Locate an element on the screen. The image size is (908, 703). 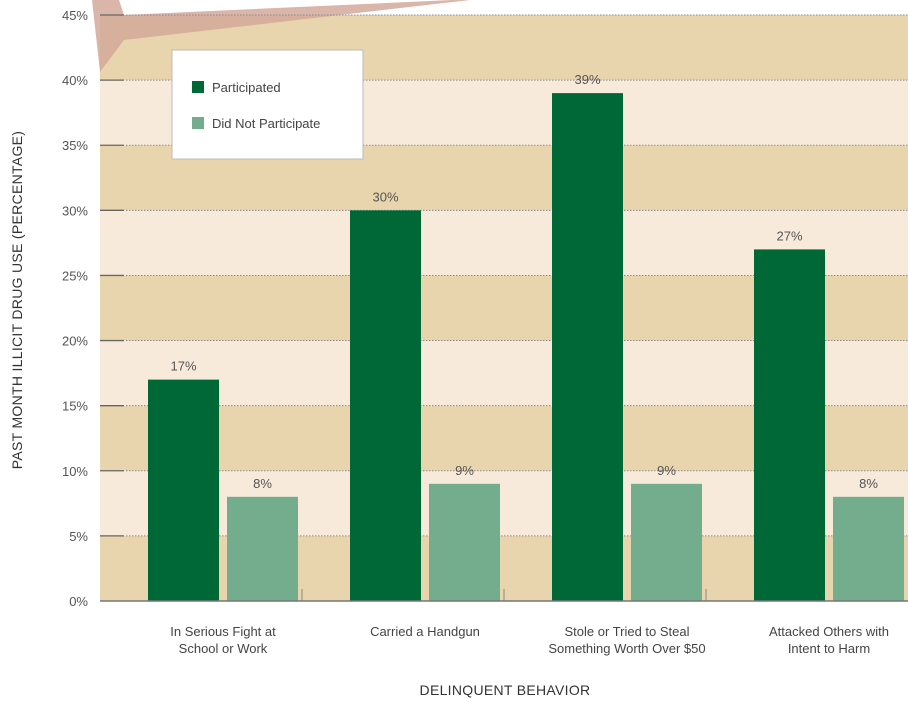
y-axis-ticks: 0% 5% 10% 15% 20% 25% 30% 35% 40% 45% is located at coordinates (75, 308).